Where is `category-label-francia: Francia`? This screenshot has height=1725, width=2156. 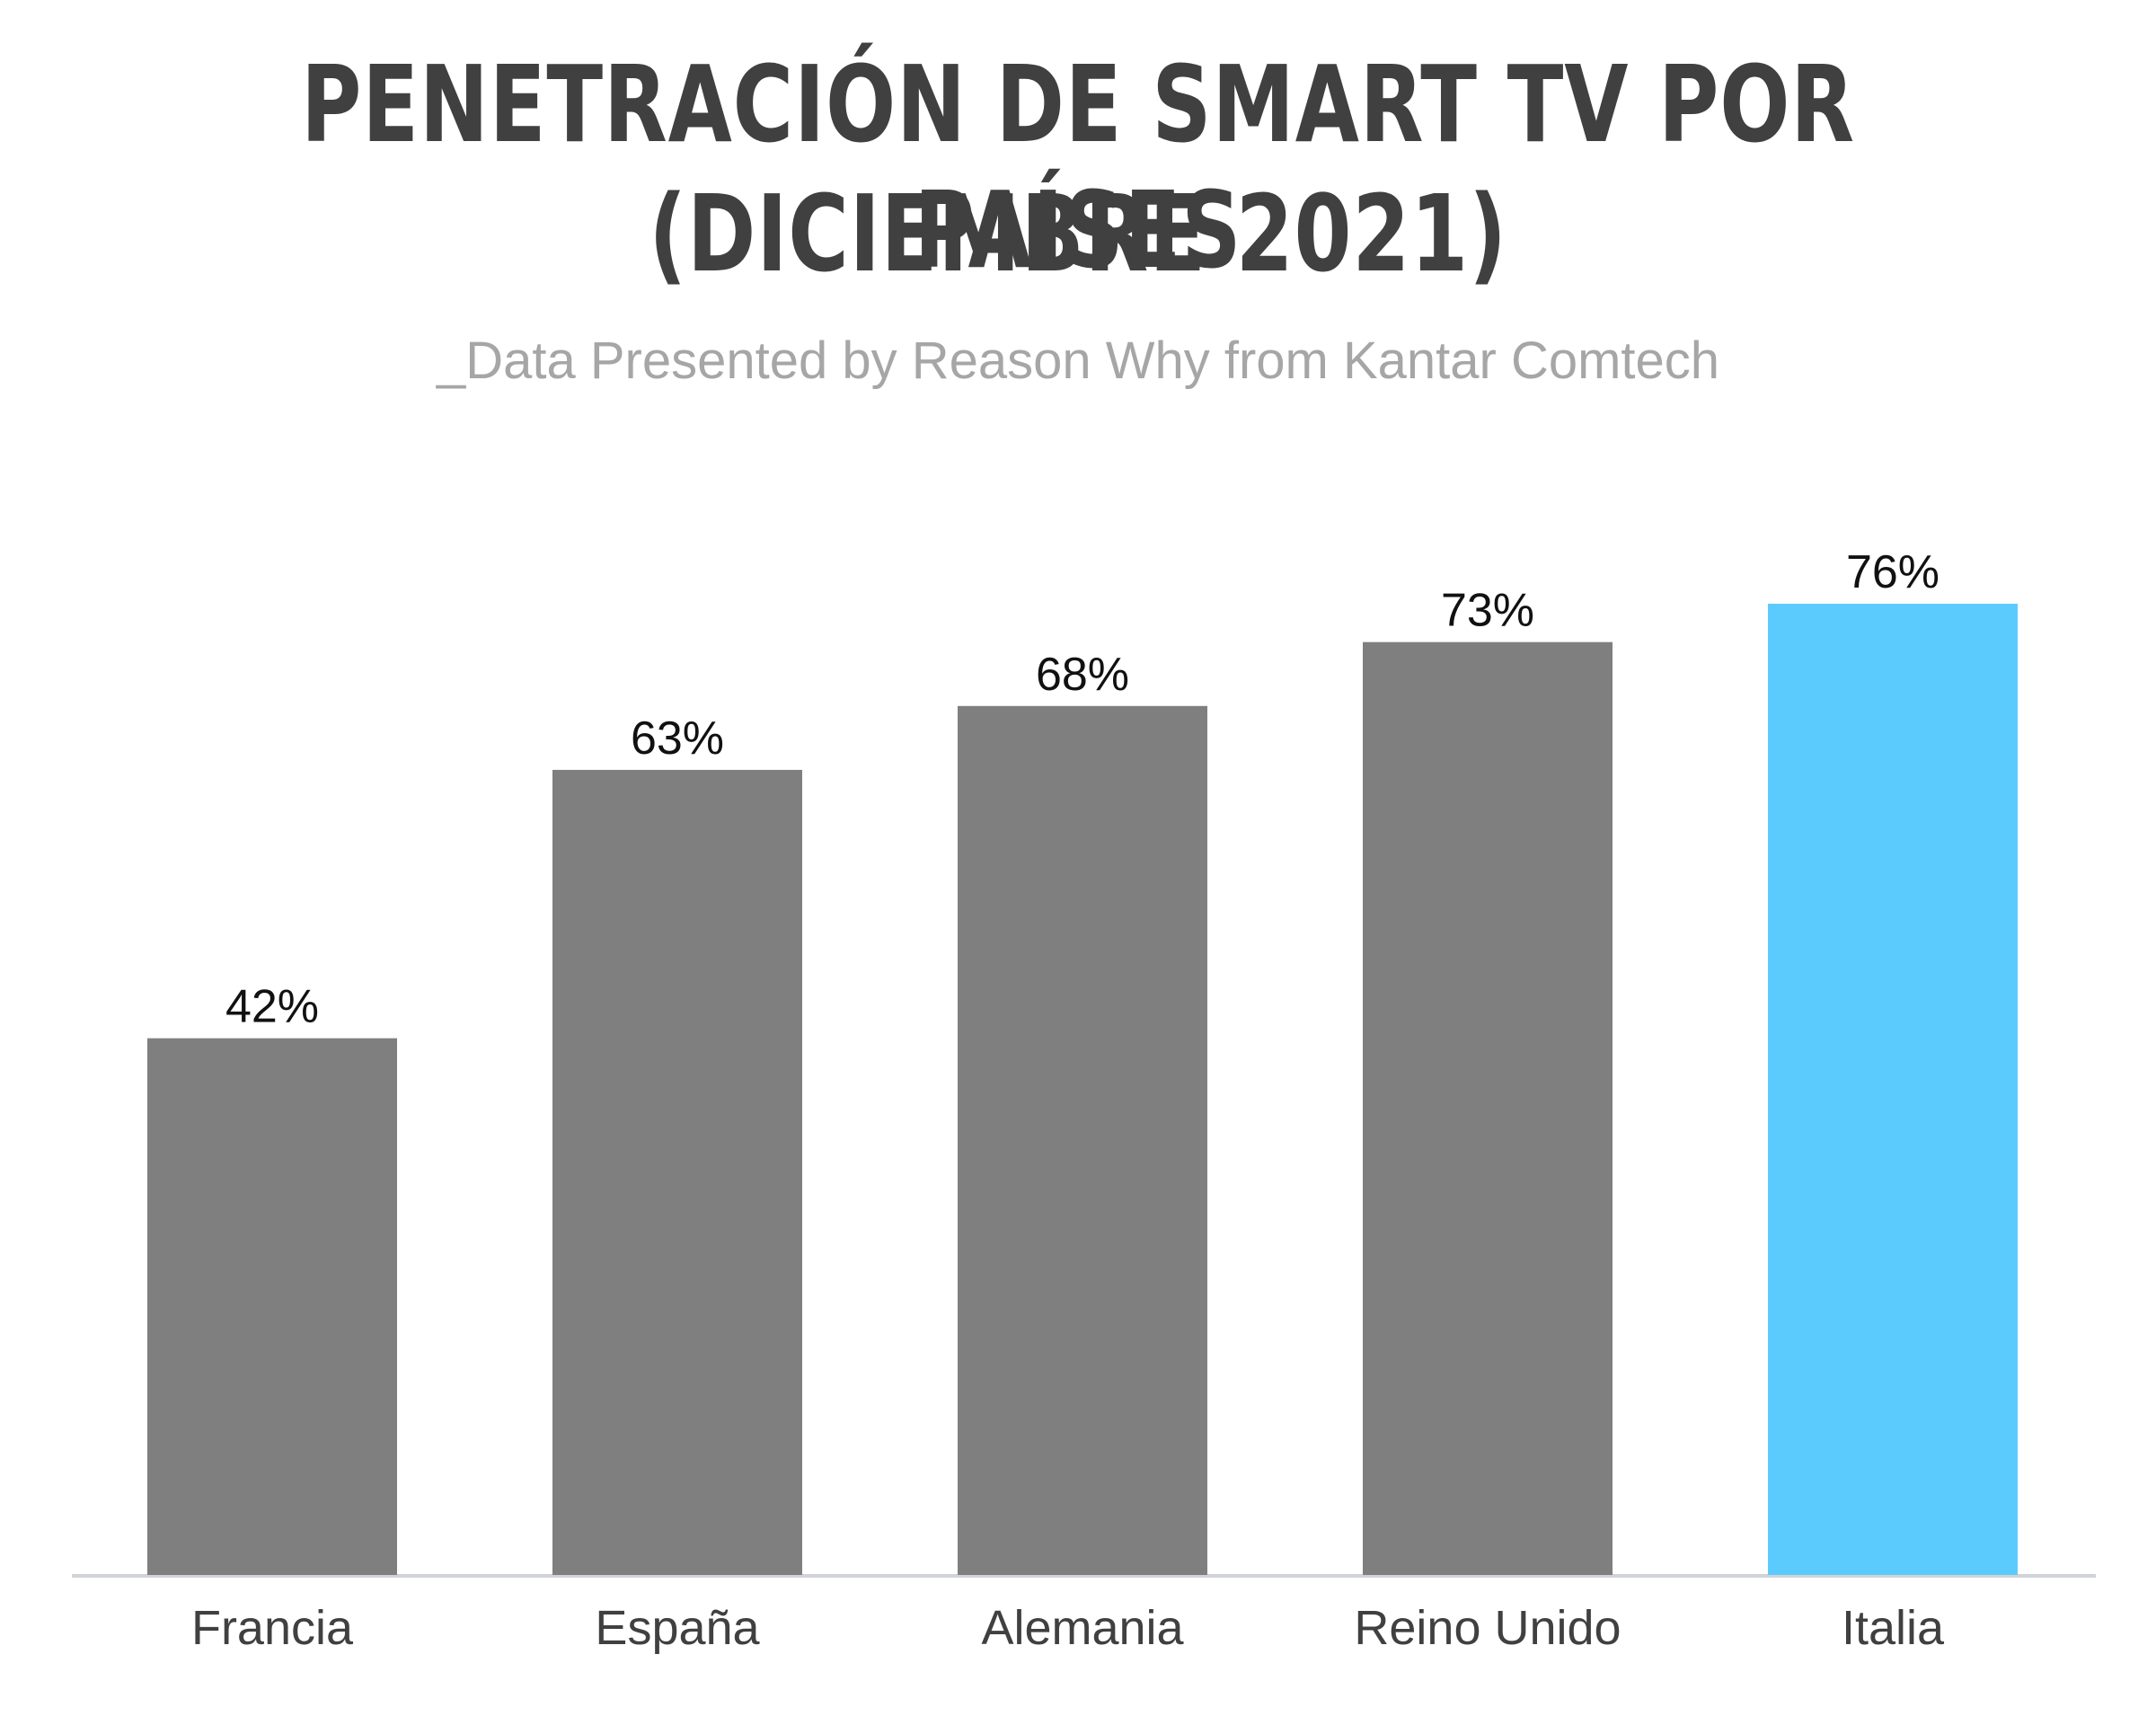
category-label-francia: Francia is located at coordinates (272, 1628).